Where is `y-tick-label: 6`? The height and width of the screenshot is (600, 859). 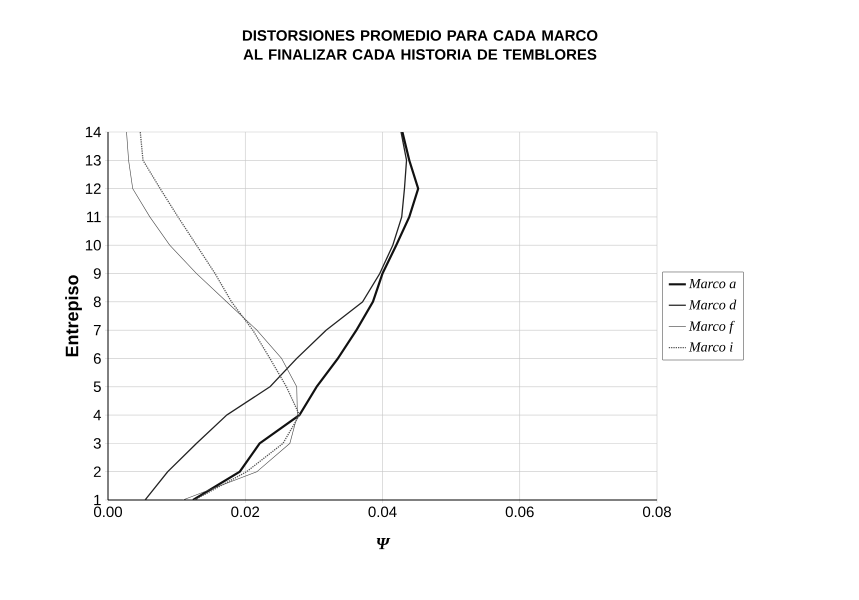
y-tick-label: 6 is located at coordinates (97, 358).